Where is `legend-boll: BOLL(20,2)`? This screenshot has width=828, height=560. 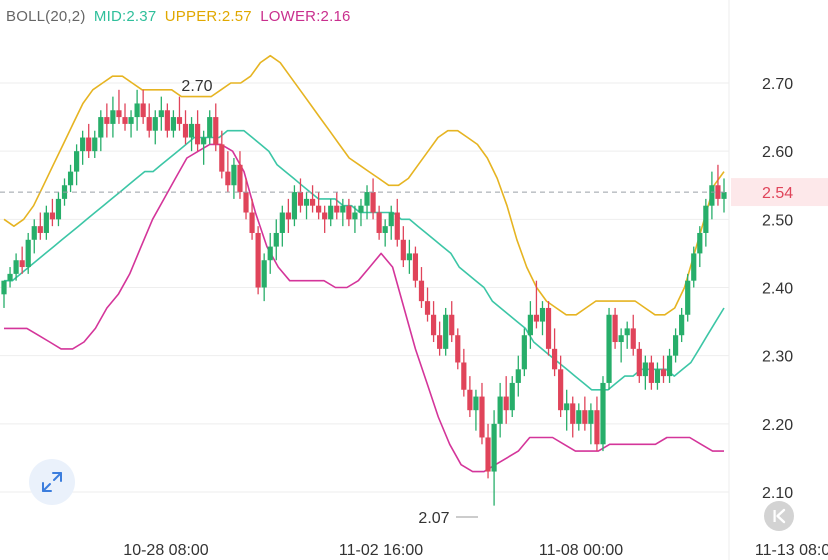 legend-boll: BOLL(20,2) is located at coordinates (46, 16).